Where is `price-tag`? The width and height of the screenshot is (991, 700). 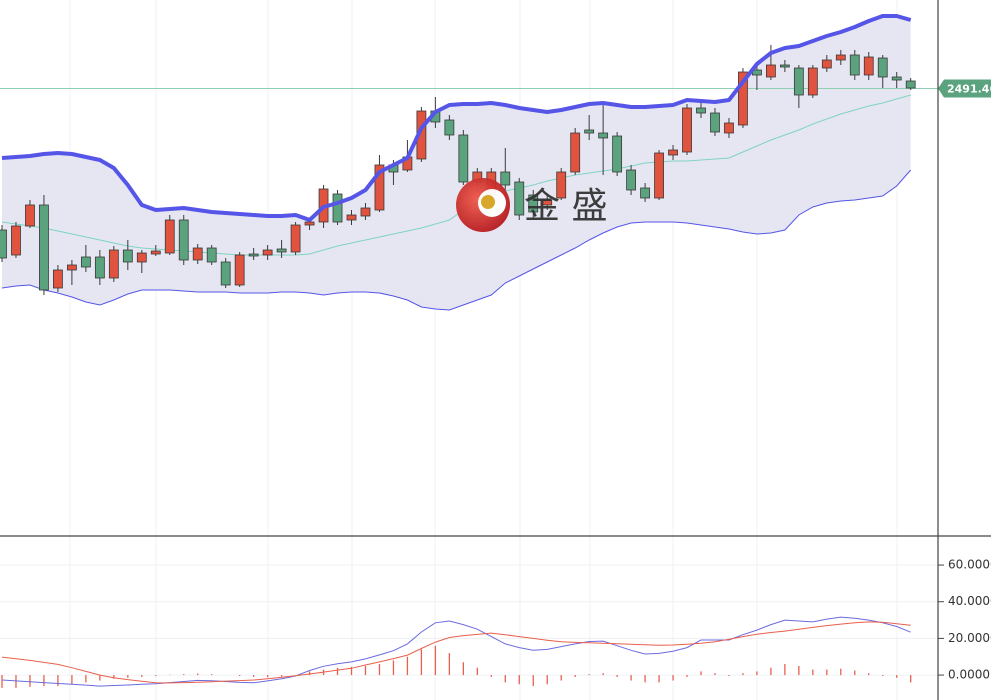
price-tag is located at coordinates (964, 88).